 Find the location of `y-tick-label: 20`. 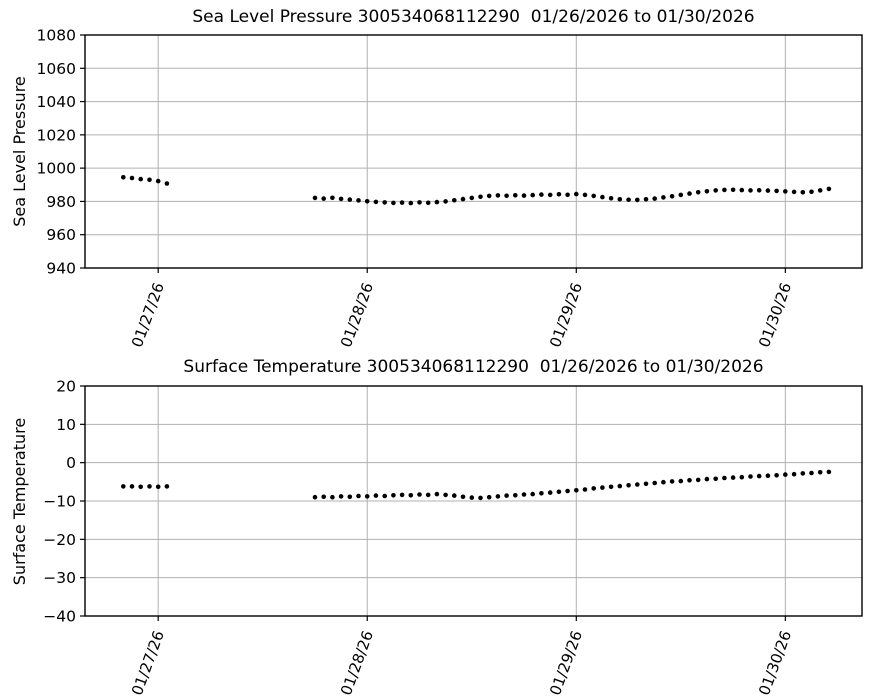

y-tick-label: 20 is located at coordinates (66, 387).